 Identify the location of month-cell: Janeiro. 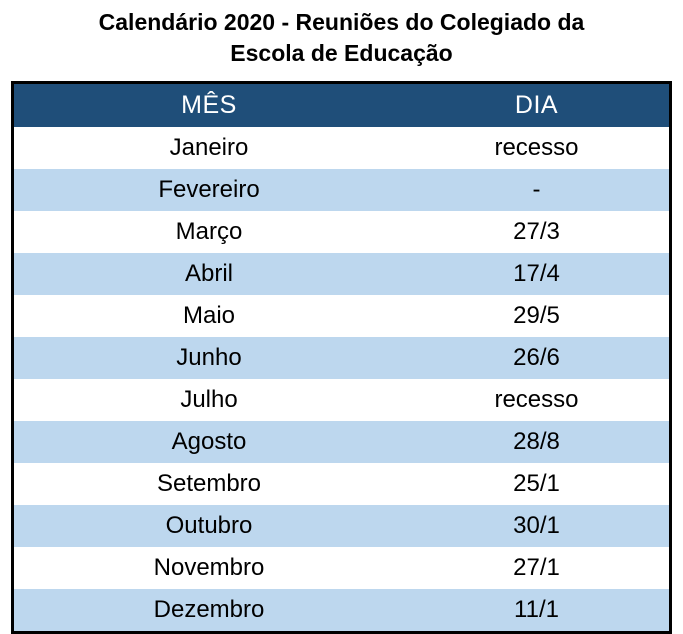
(208, 148).